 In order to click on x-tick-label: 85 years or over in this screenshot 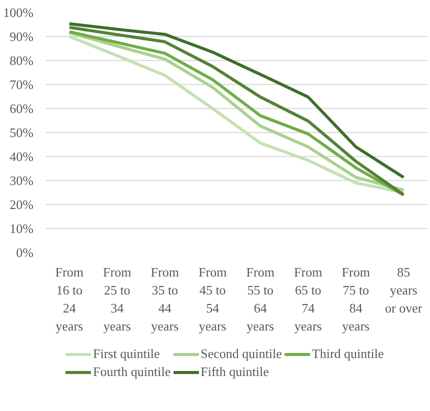, I will do `click(404, 290)`.